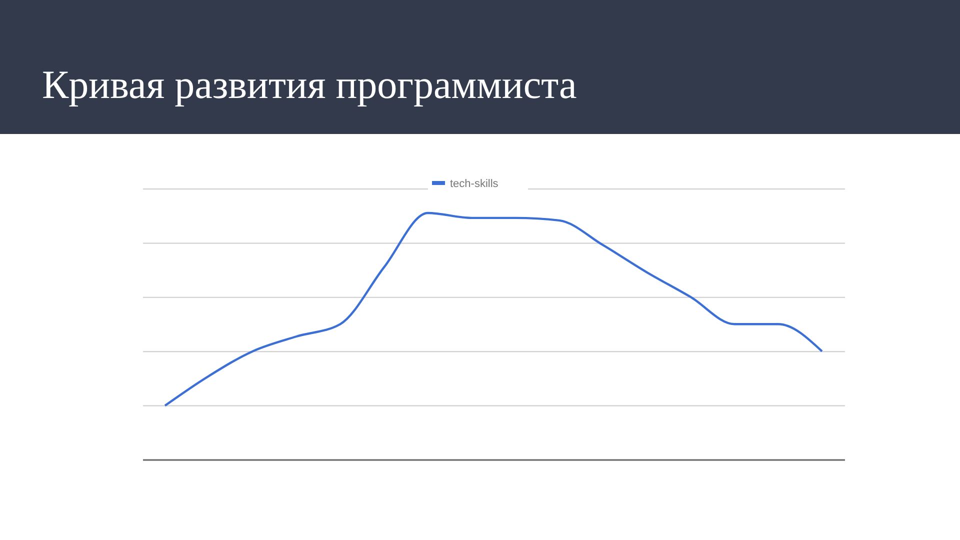 The image size is (960, 540). I want to click on legend-label: tech-skills, so click(474, 184).